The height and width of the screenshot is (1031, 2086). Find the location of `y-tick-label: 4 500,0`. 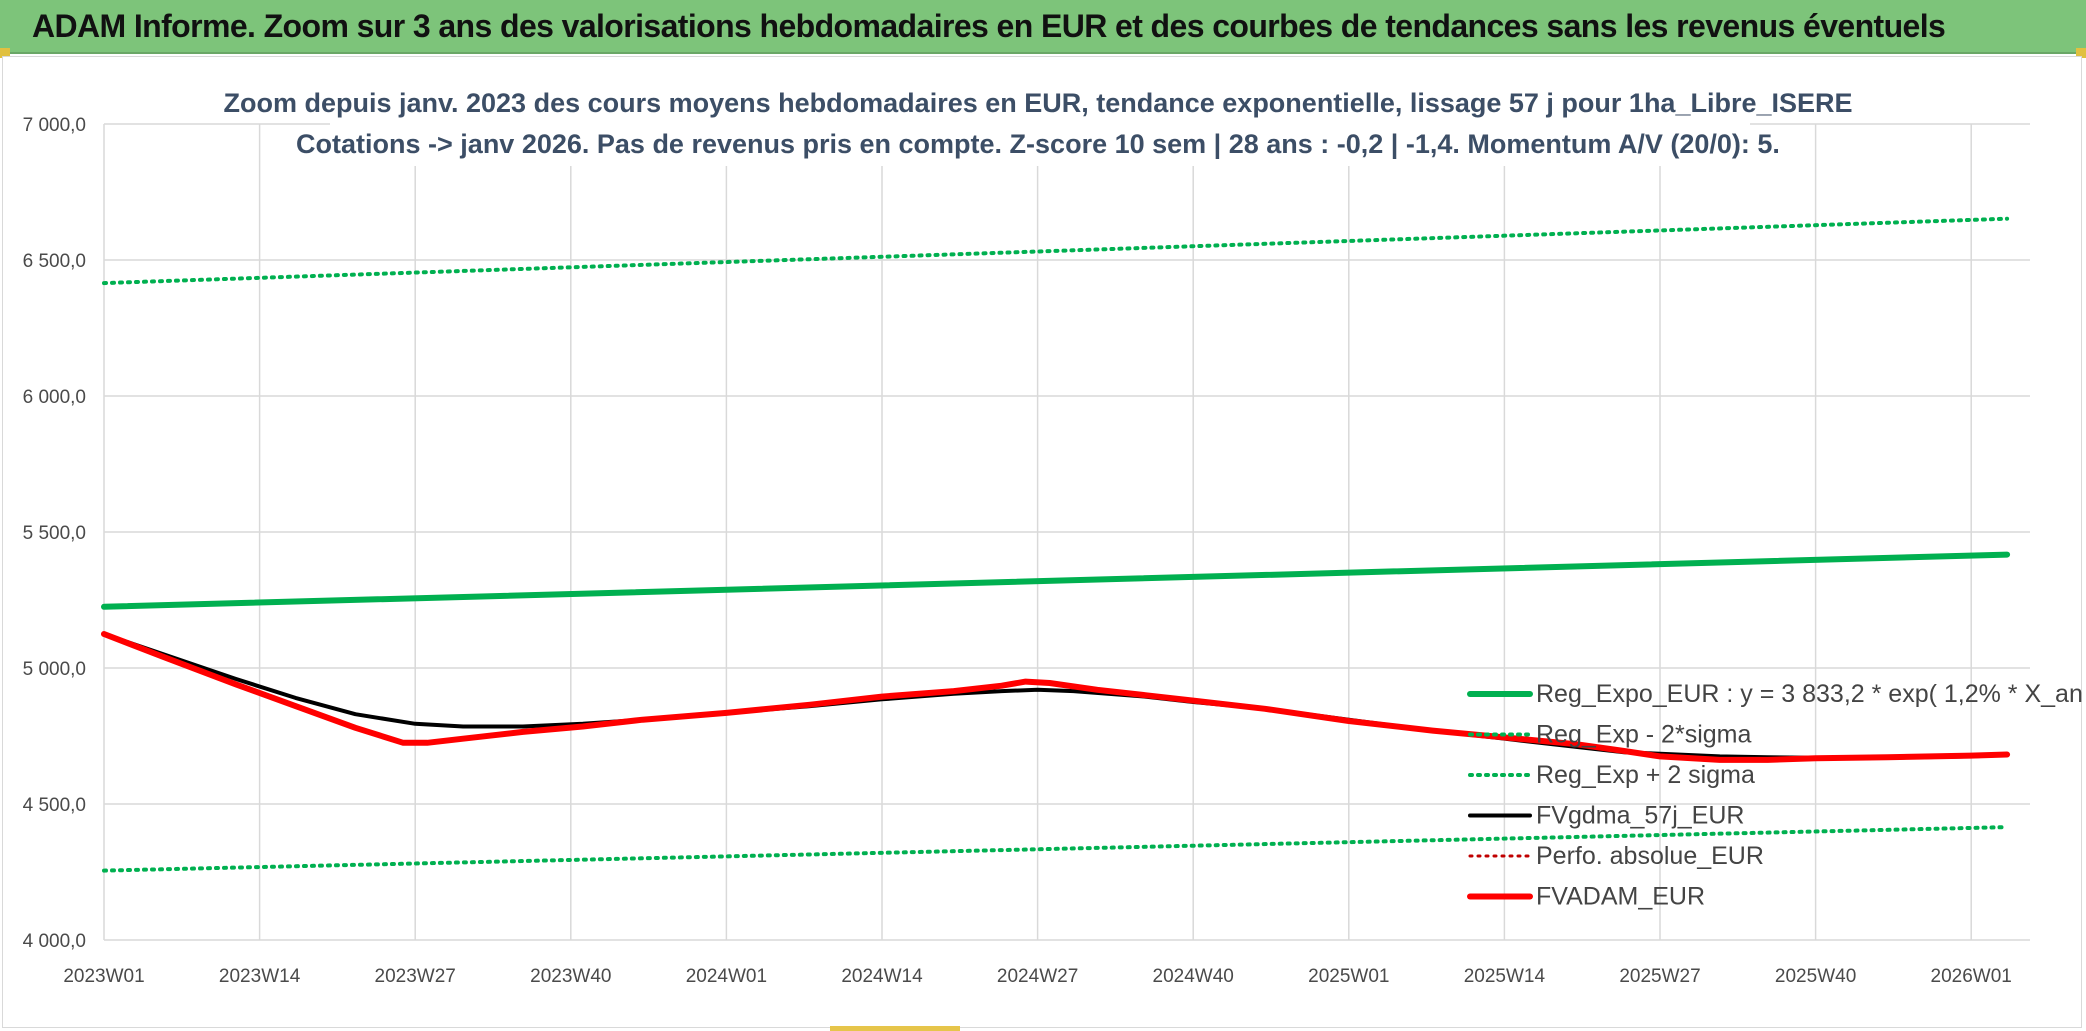

y-tick-label: 4 500,0 is located at coordinates (54, 805).